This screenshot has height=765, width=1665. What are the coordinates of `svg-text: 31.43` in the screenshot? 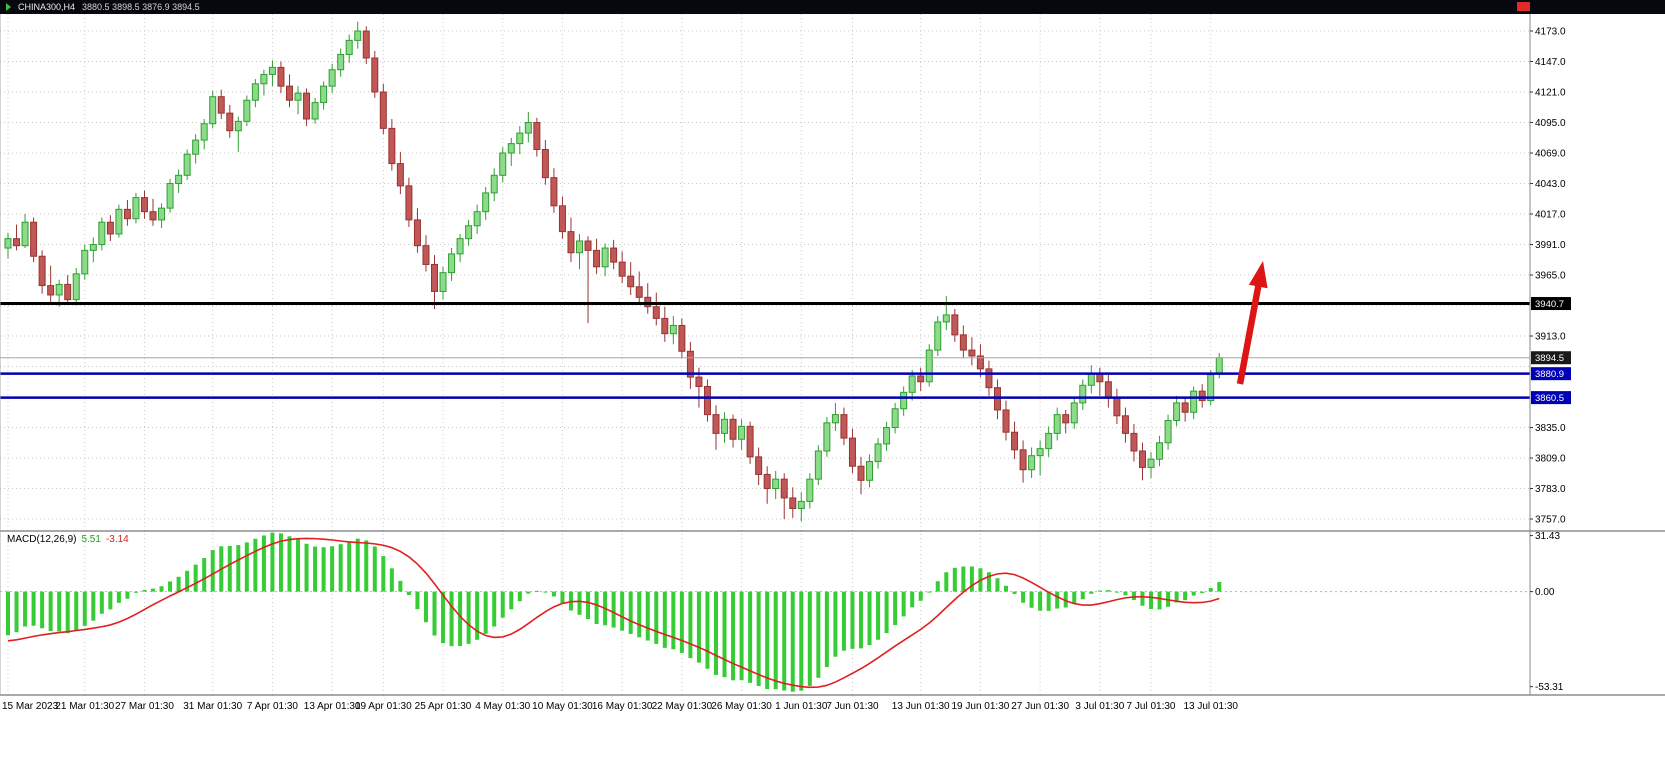 It's located at (1547, 536).